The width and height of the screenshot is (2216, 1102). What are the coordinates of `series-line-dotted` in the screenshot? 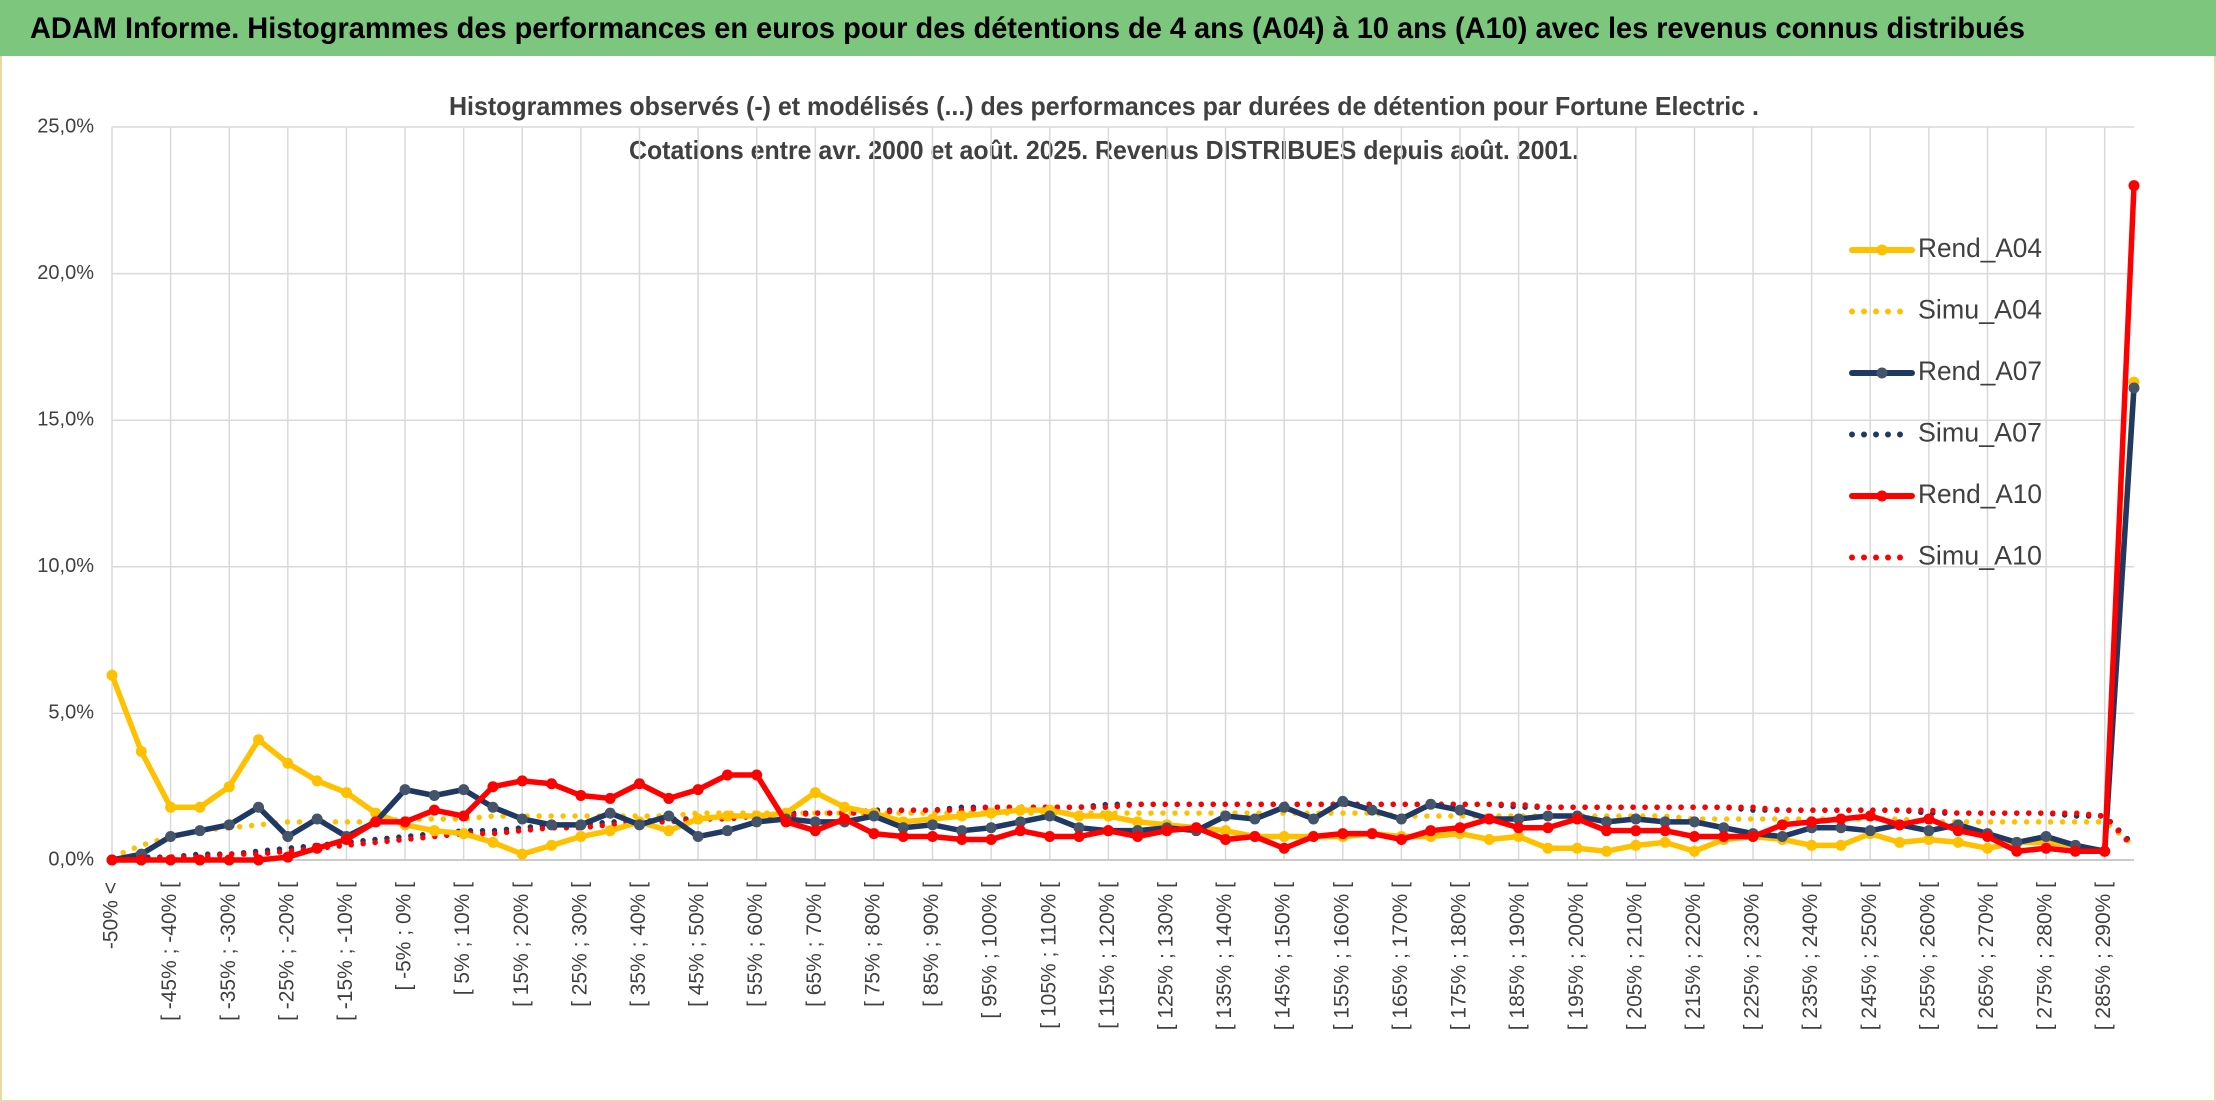 It's located at (1123, 835).